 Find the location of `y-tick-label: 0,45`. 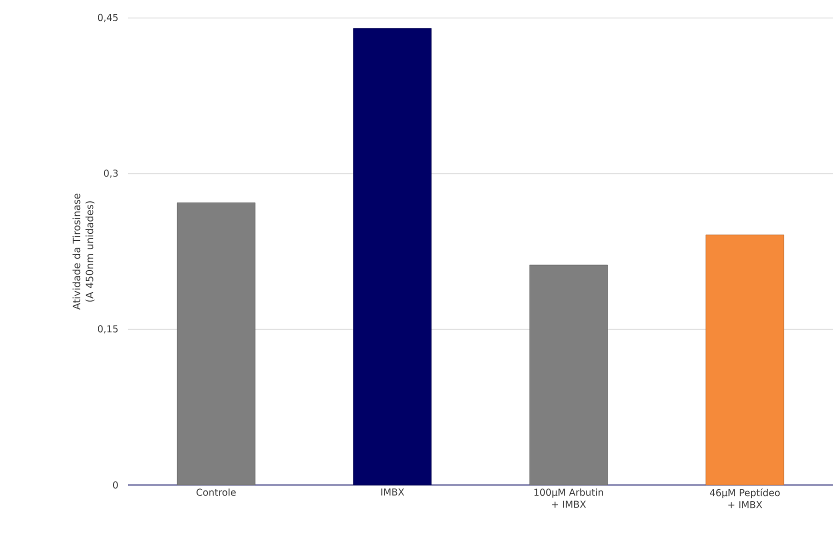

y-tick-label: 0,45 is located at coordinates (108, 18).